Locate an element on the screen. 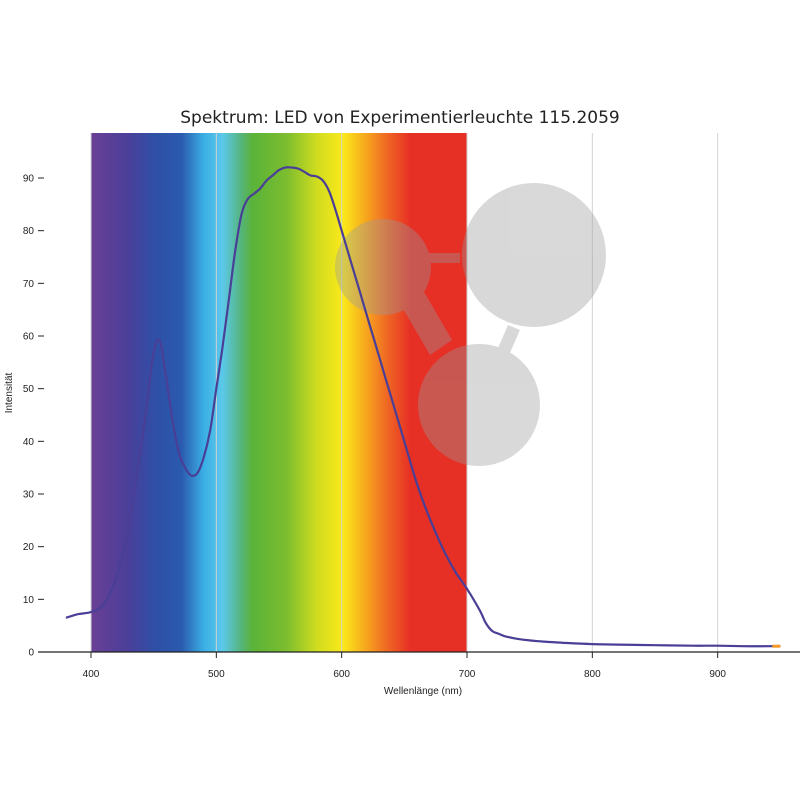  y-tick-label-0: 0 is located at coordinates (31, 653).